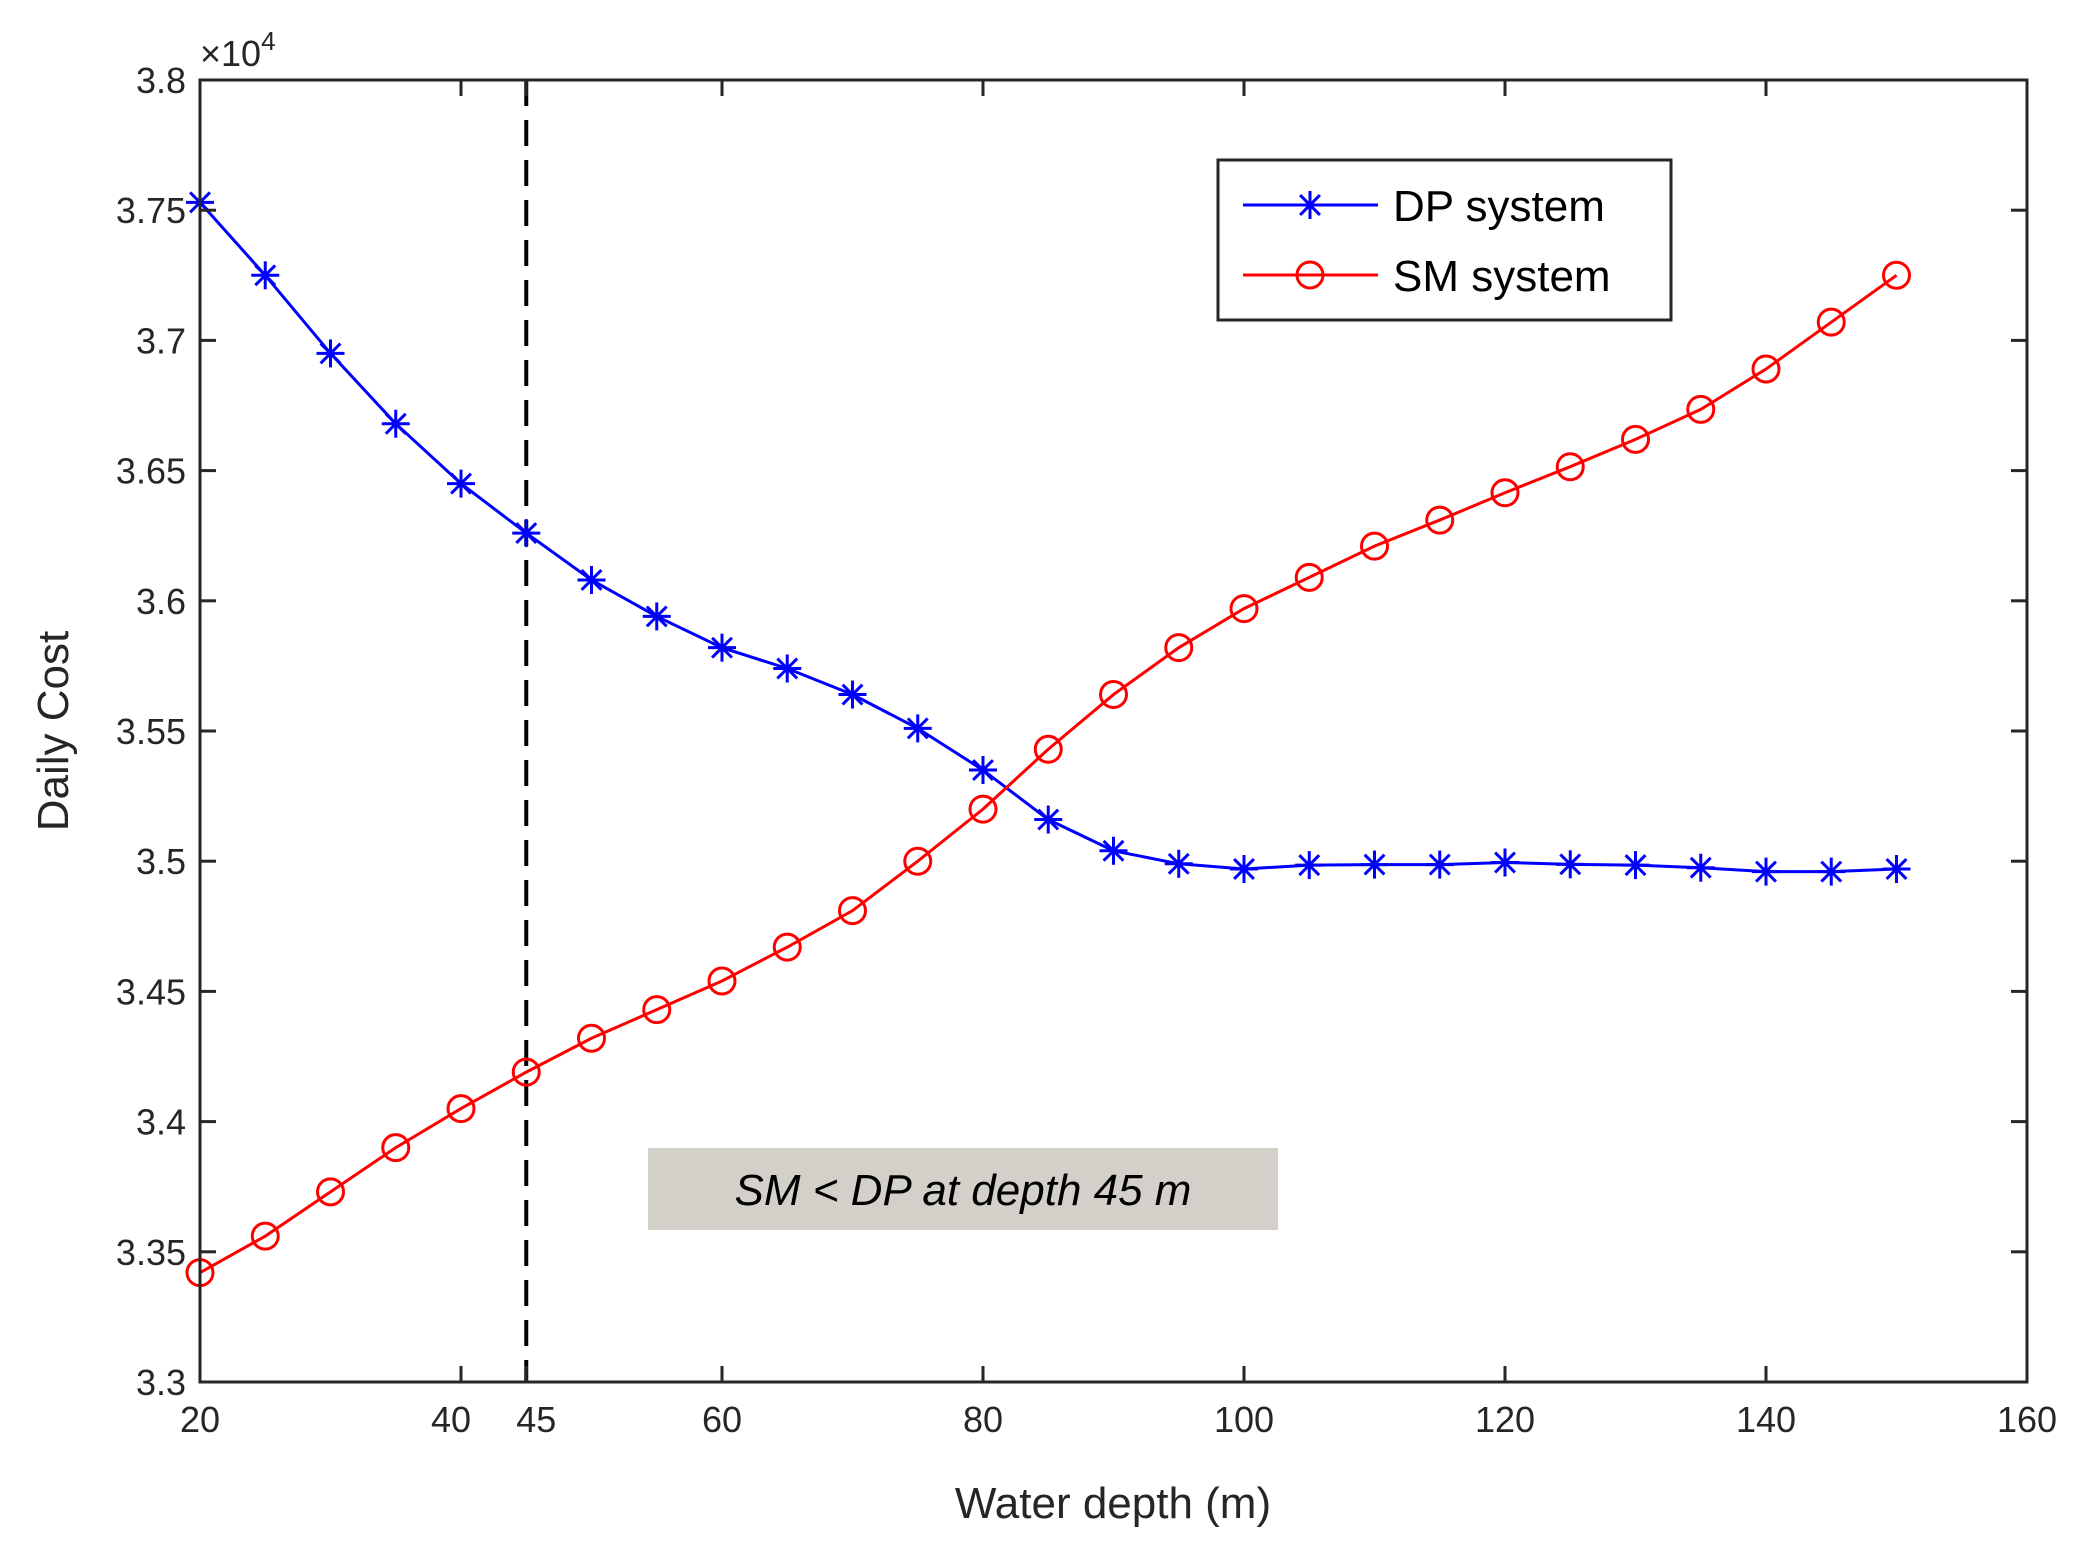 This screenshot has height=1542, width=2083. I want to click on x-tick-label: 100, so click(1244, 1419).